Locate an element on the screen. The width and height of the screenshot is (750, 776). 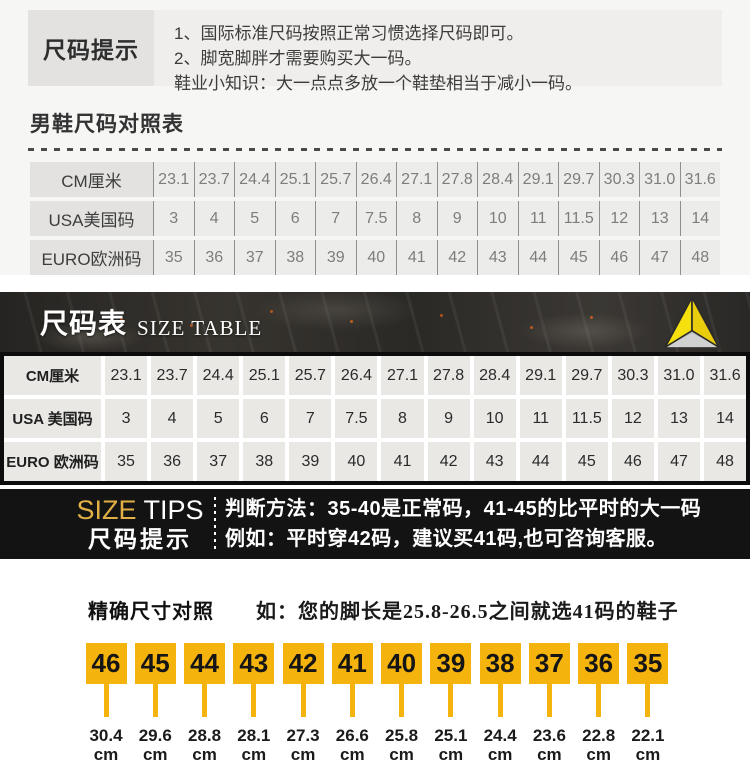
size-marker: 42 27.3 cm is located at coordinates (303, 703).